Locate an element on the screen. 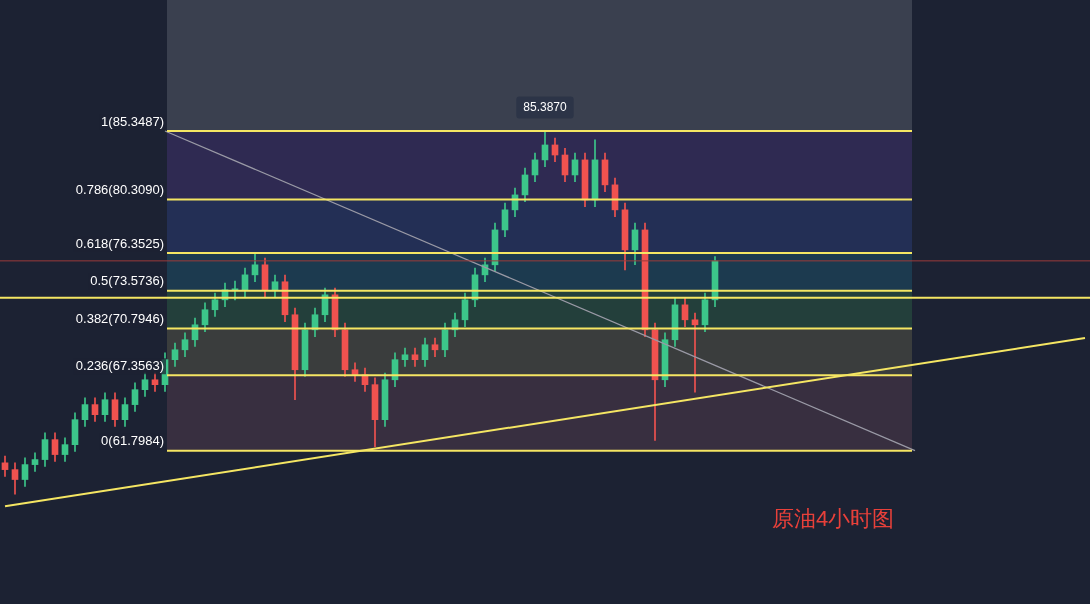  annotation: 原油4小时图 is located at coordinates (833, 519).